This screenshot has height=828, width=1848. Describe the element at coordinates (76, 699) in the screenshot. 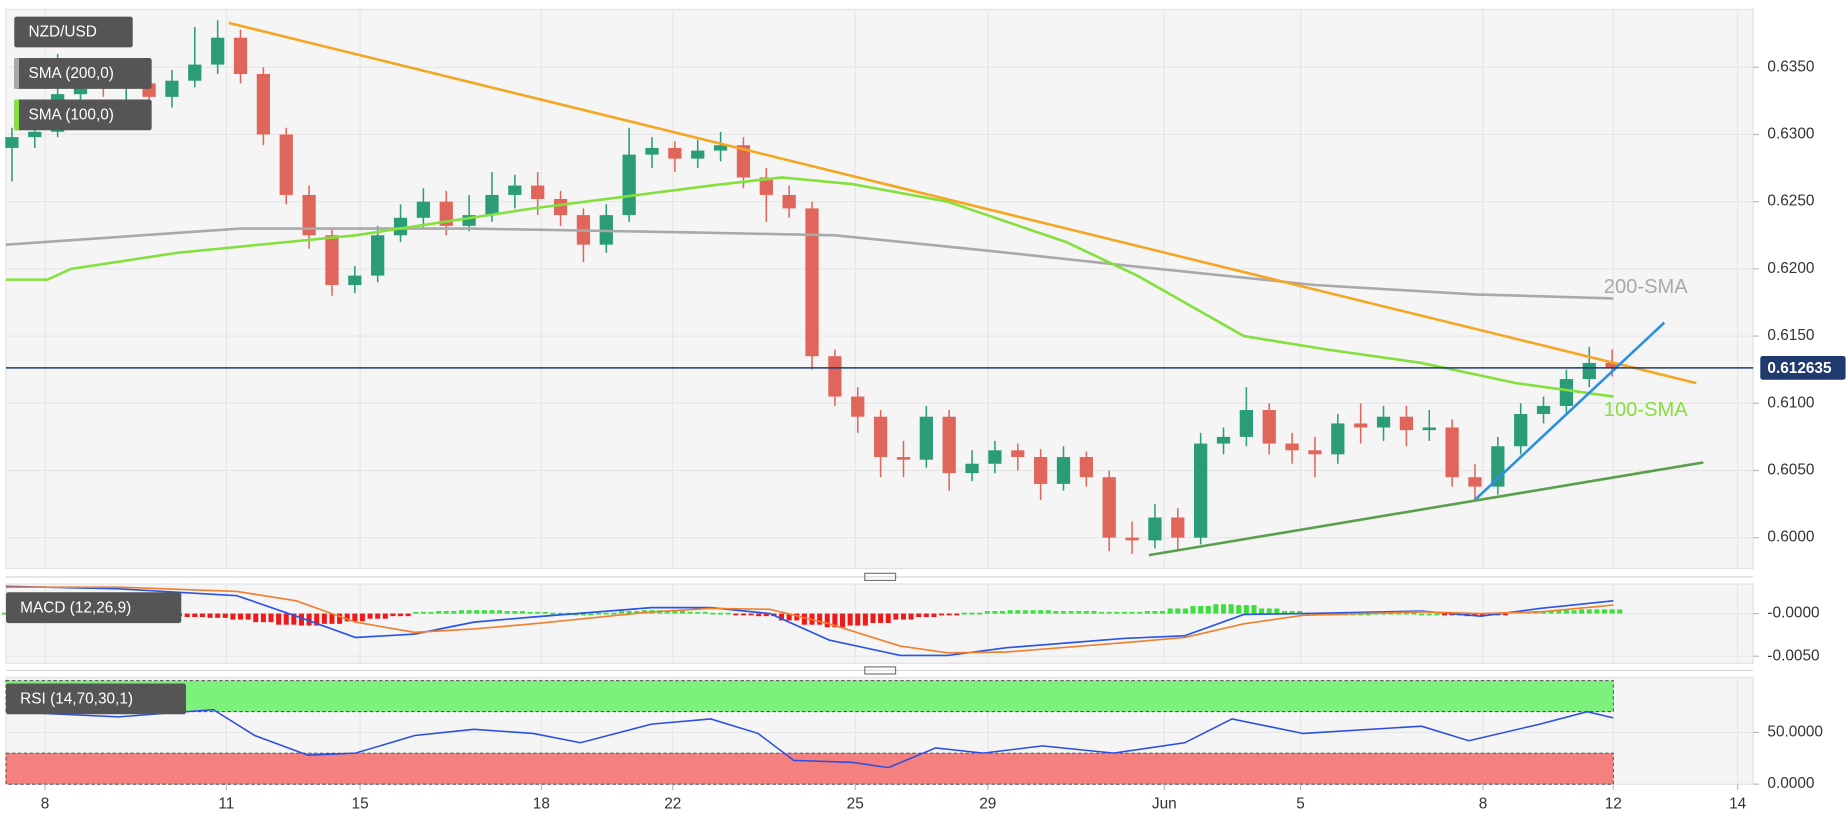

I see `indicator-legend: RSI (14,70,30,1)` at that location.